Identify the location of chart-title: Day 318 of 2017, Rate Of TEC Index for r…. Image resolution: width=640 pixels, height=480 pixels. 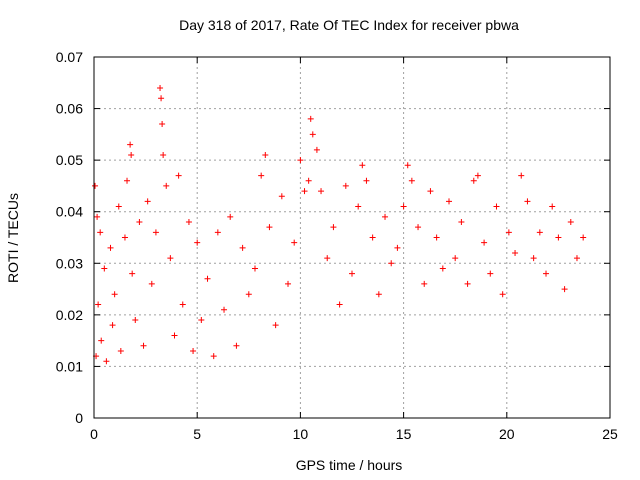
(349, 25).